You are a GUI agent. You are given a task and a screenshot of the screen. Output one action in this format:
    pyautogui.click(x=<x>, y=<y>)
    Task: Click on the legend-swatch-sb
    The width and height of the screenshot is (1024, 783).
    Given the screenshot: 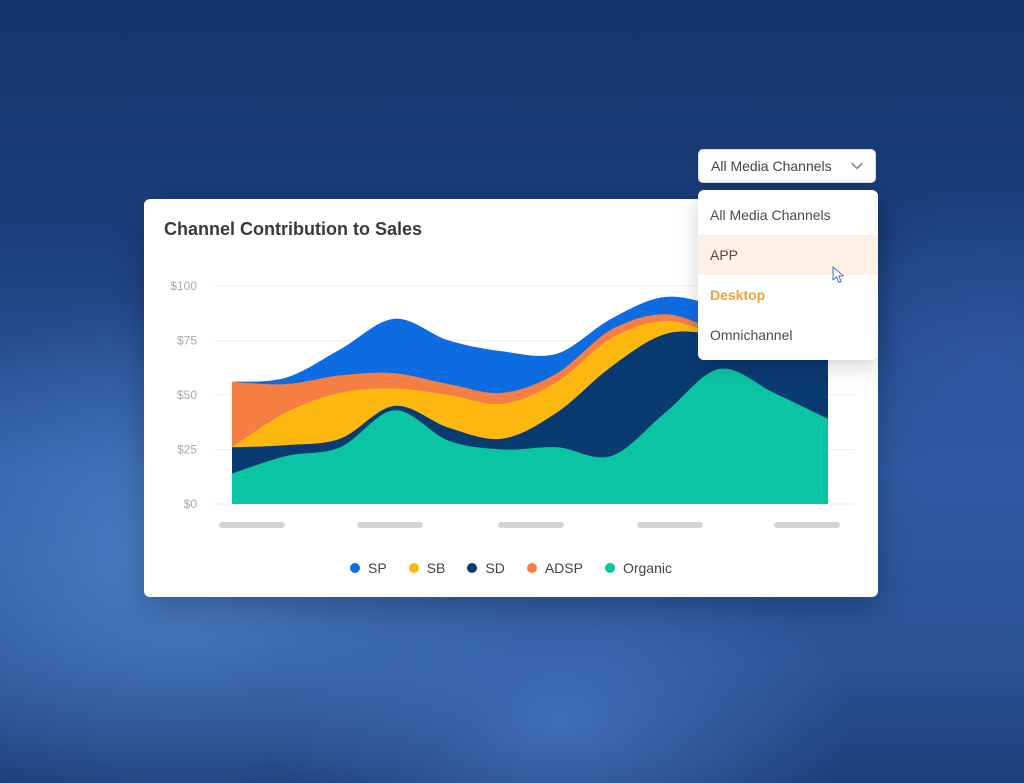 What is the action you would take?
    pyautogui.click(x=413, y=568)
    